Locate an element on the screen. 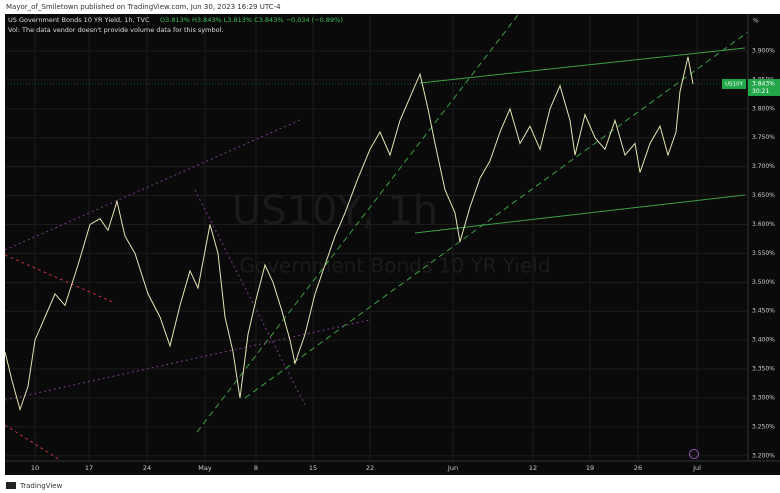 The height and width of the screenshot is (493, 780). price-tag-bg is located at coordinates (764, 87).